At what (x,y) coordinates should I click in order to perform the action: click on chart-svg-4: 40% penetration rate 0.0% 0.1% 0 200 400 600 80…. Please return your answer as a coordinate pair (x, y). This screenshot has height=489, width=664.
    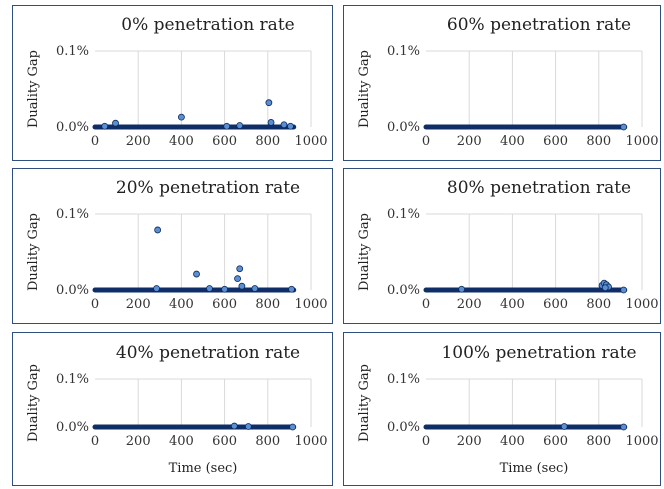
    Looking at the image, I should click on (177, 409).